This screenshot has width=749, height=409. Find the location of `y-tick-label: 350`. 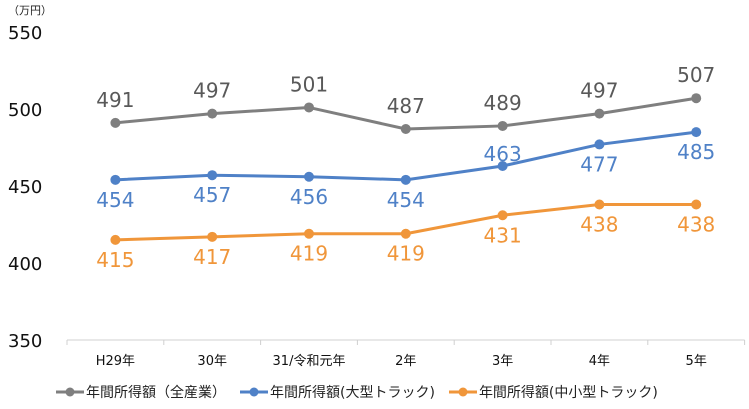

y-tick-label: 350 is located at coordinates (25, 341).